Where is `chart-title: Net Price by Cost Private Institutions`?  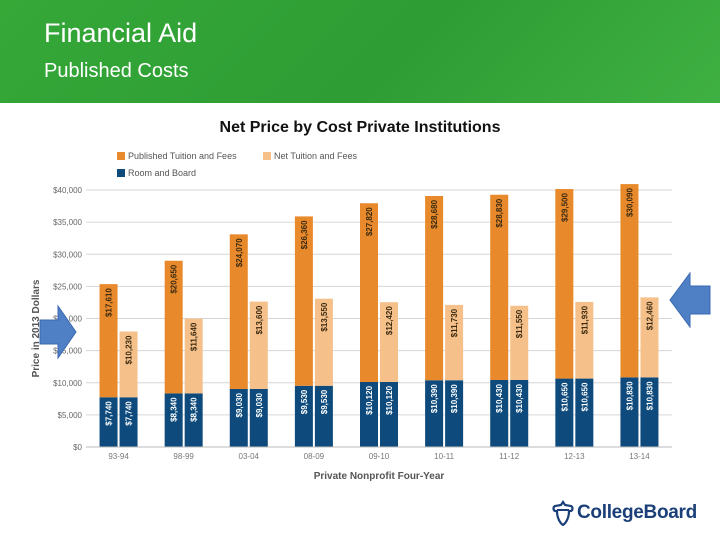 chart-title: Net Price by Cost Private Institutions is located at coordinates (360, 127).